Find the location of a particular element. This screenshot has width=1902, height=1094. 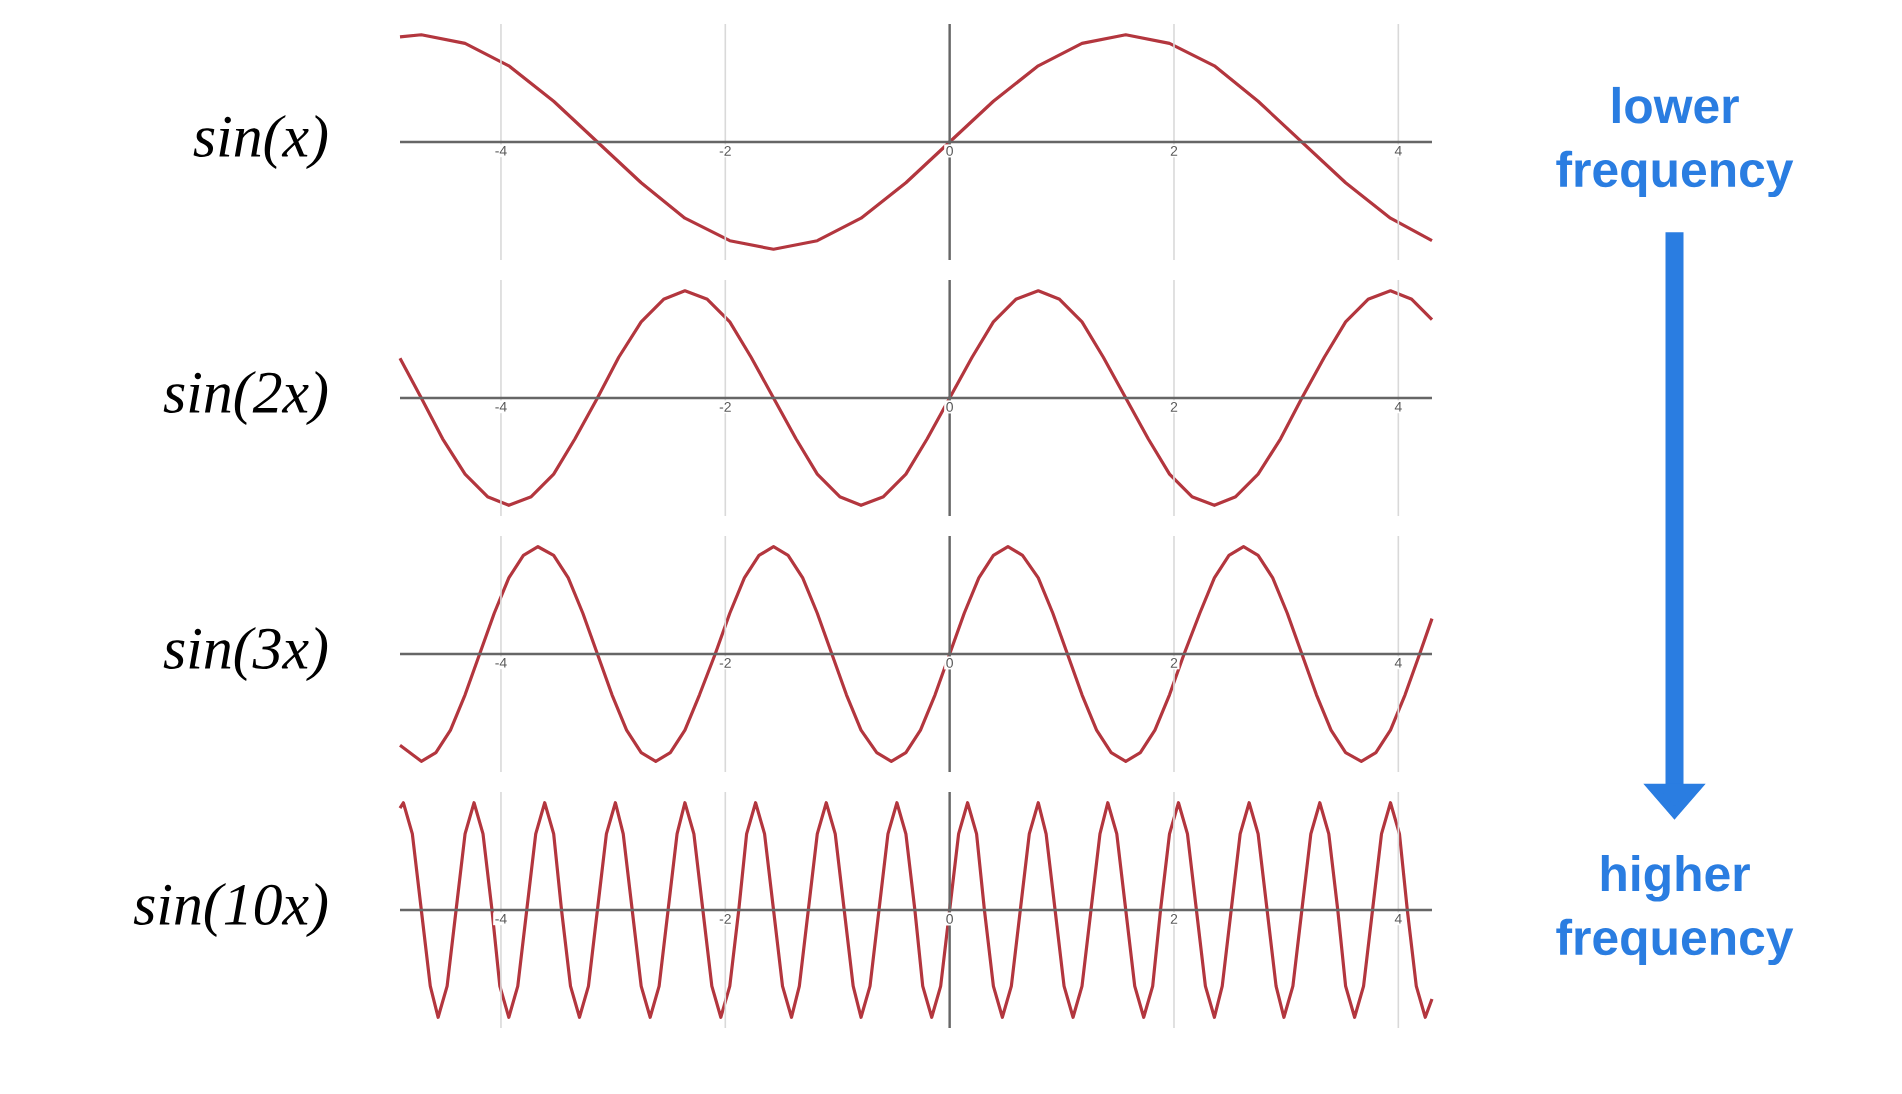

text: sin(10x) is located at coordinates (230, 910).